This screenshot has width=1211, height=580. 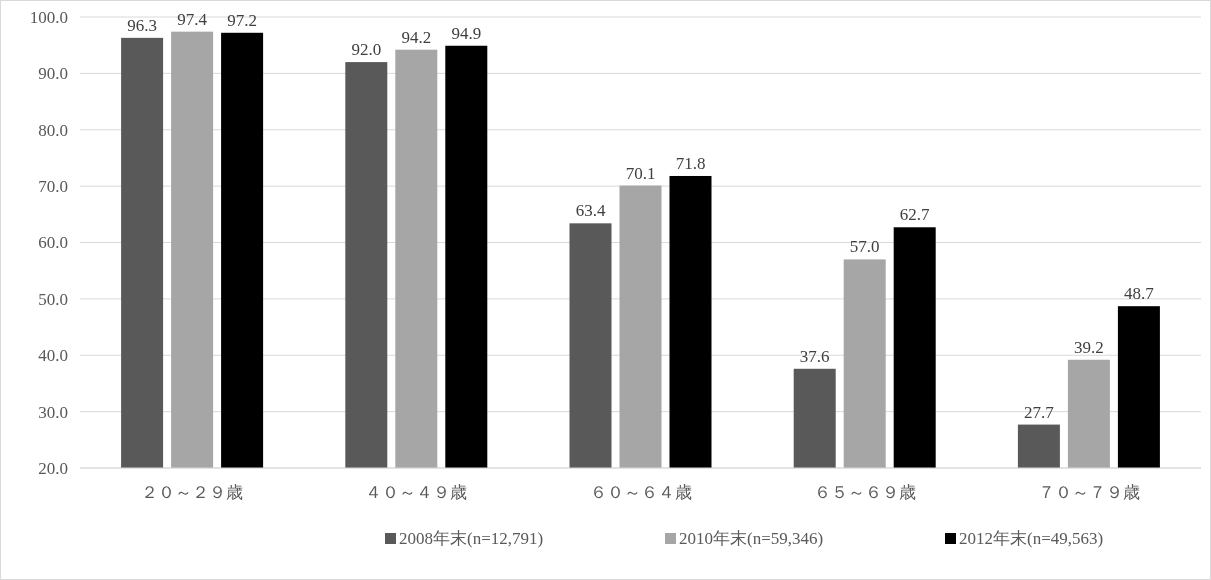 I want to click on y-tick-label: 50.0, so click(x=53, y=299).